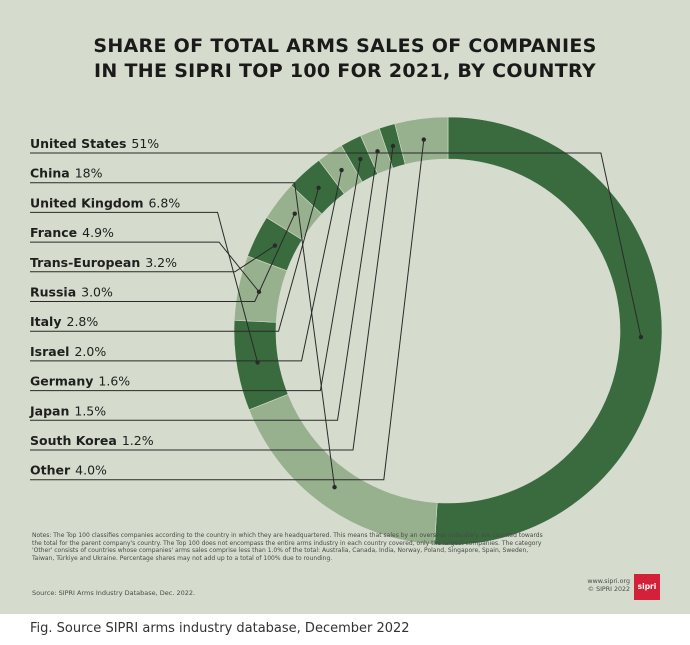 The height and width of the screenshot is (645, 690). Describe the element at coordinates (105, 202) in the screenshot. I see `label-united-kingdom: United Kingdom 6.8%` at that location.